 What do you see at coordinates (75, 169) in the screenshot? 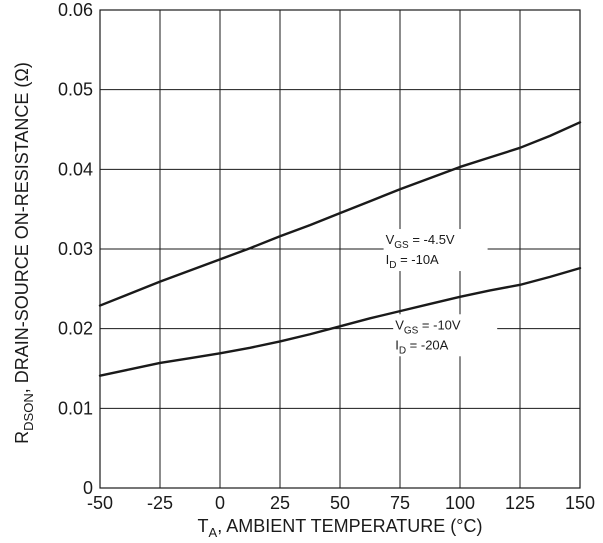
I see `y-tick-label: 0.04` at bounding box center [75, 169].